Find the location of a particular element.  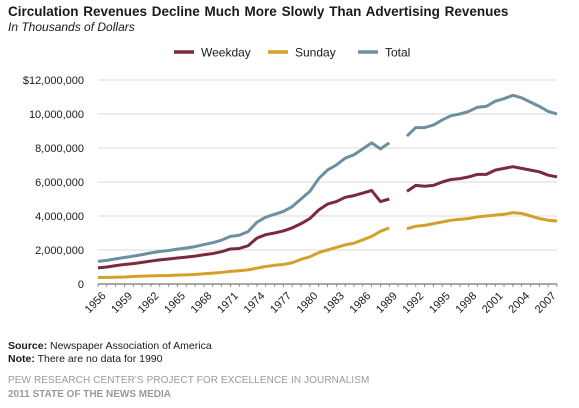

y-tick-label: 8,000,000 is located at coordinates (59, 149).